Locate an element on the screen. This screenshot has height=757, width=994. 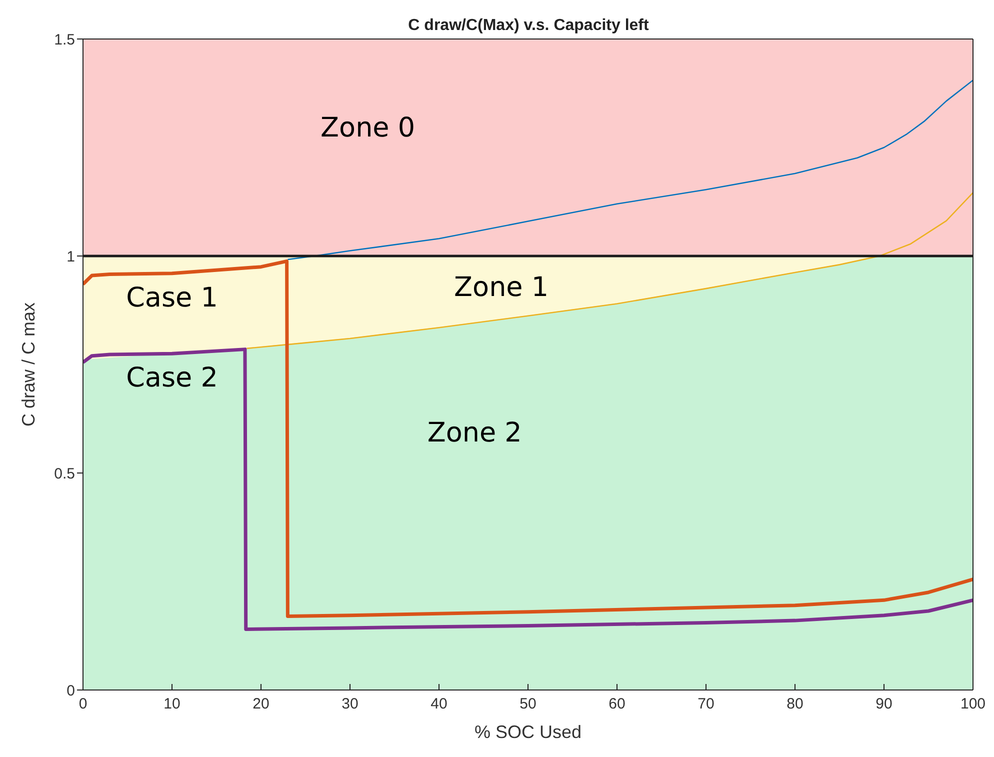
x-tick-label: 70 is located at coordinates (706, 704).